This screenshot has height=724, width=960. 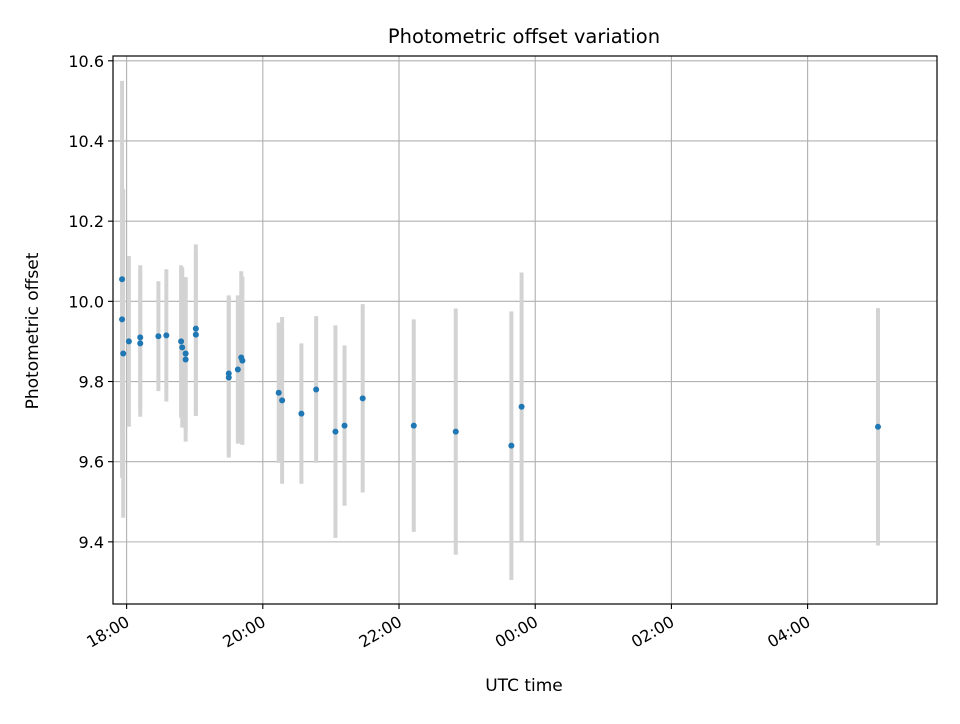 I want to click on x-tick-label: 20:00, so click(x=243, y=632).